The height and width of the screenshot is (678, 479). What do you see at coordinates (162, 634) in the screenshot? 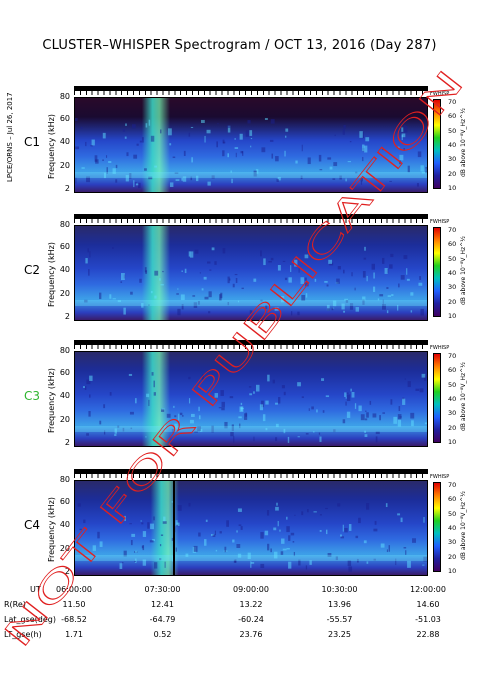
I see `ephemeris-value: 0.52` at bounding box center [162, 634].